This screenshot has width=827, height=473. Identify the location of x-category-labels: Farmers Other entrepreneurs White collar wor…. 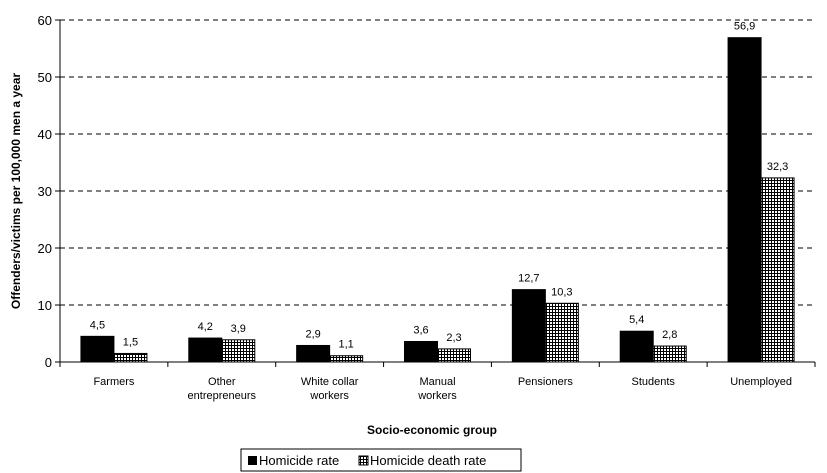
(442, 389).